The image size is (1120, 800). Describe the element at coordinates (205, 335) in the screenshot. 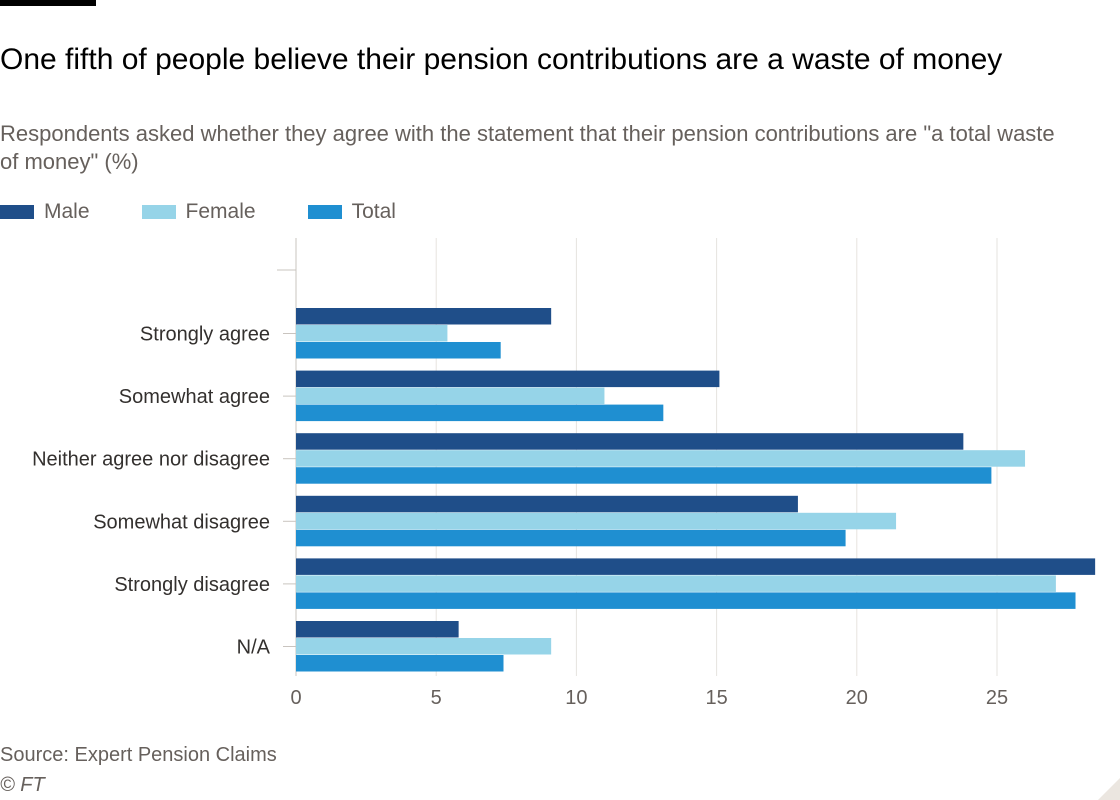

I see `category-label: Strongly agree` at that location.